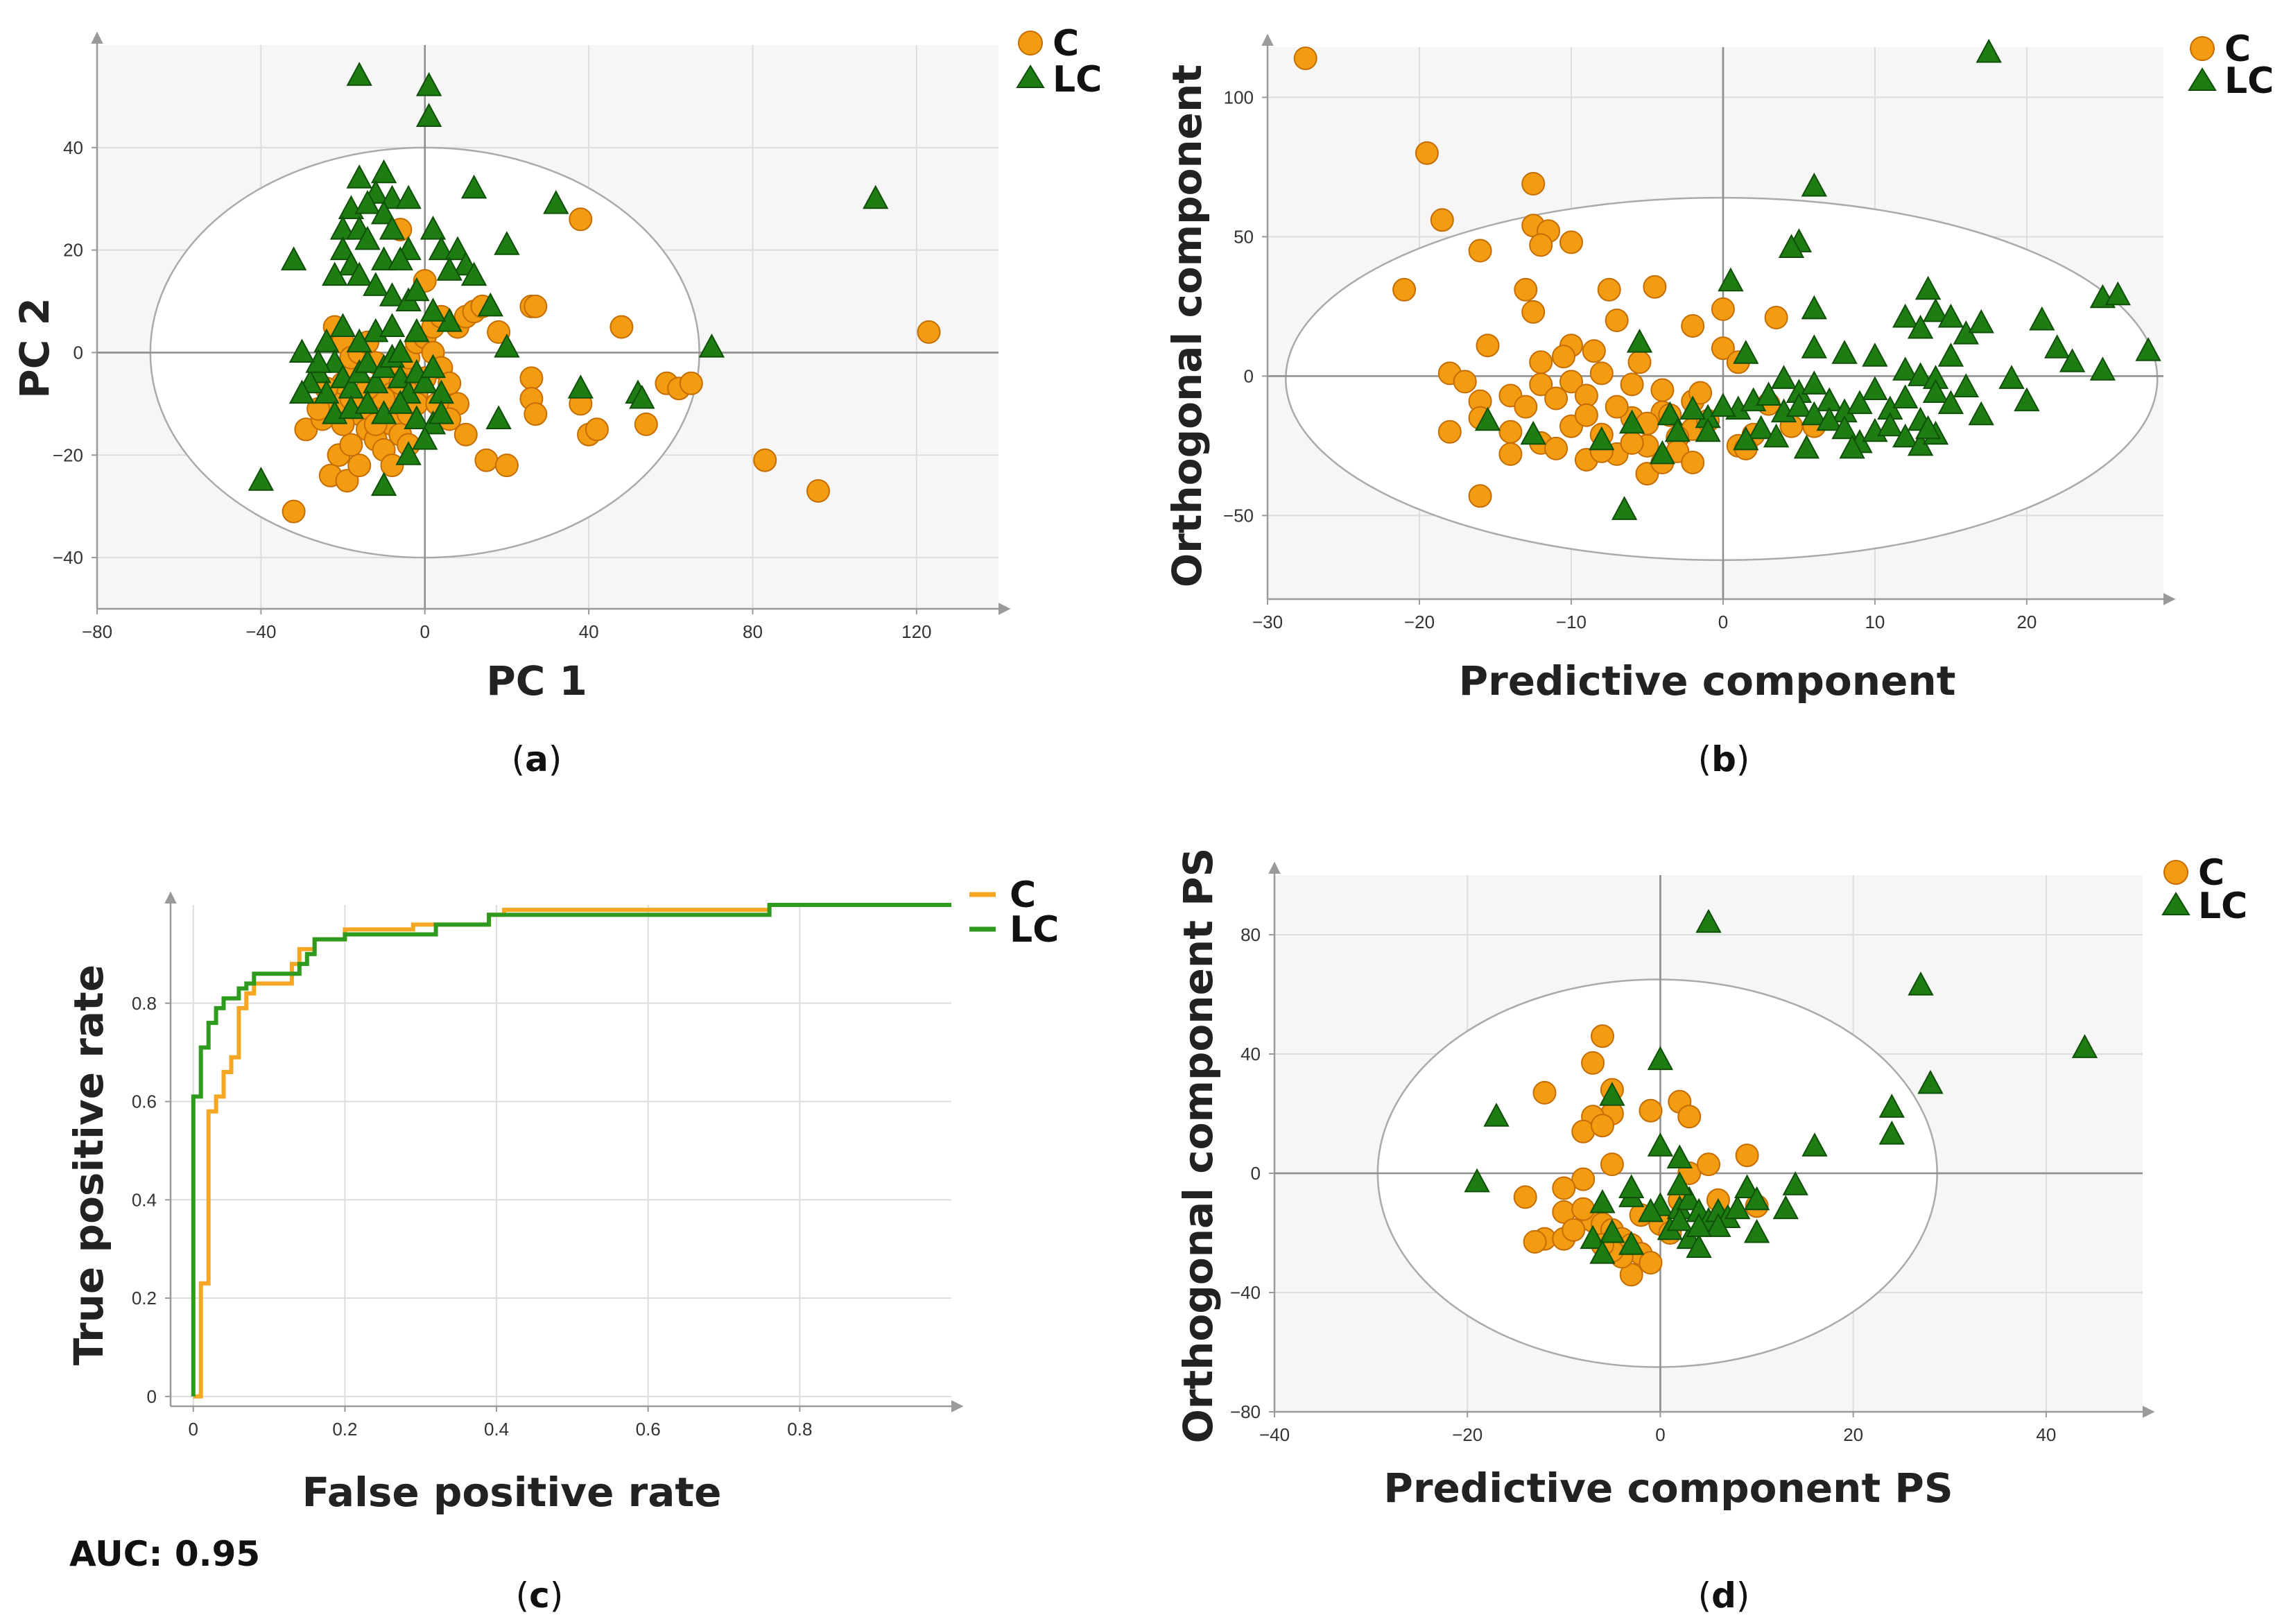 The image size is (2282, 1624). What do you see at coordinates (2202, 79) in the screenshot?
I see `legend-lc-marker` at bounding box center [2202, 79].